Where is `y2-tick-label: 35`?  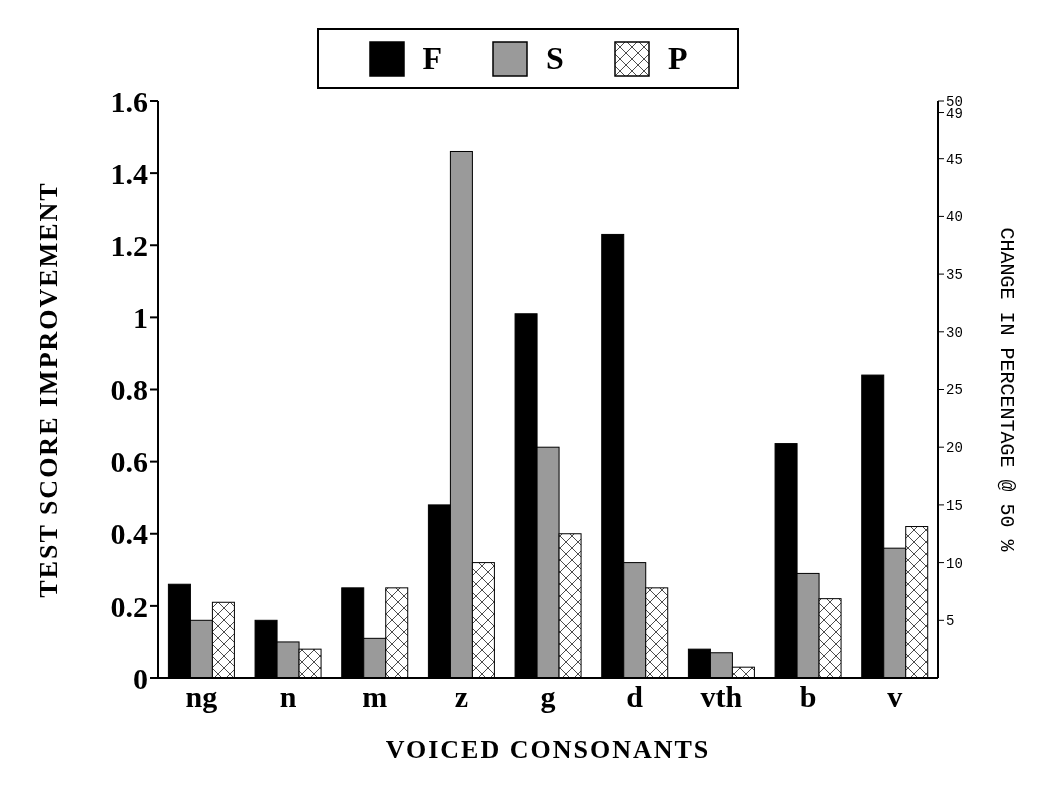
y2-tick-label: 35 is located at coordinates (954, 275).